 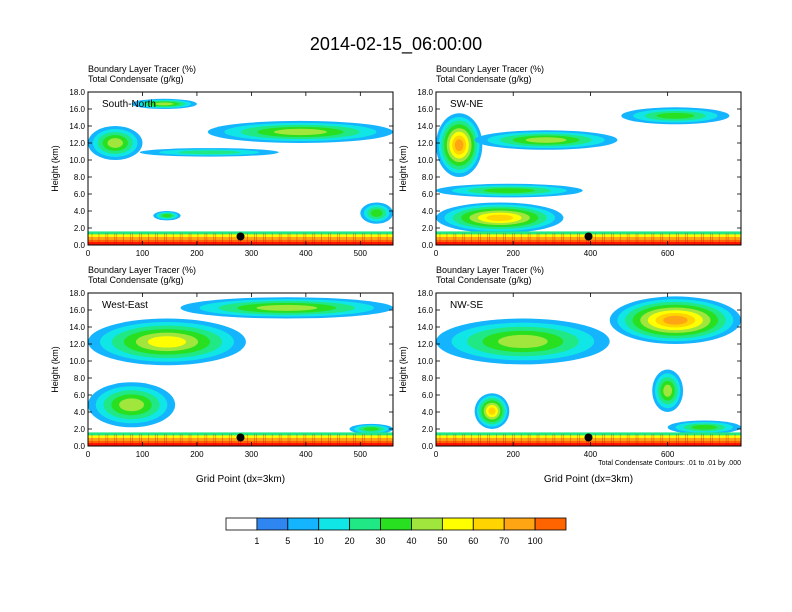 What do you see at coordinates (396, 44) in the screenshot?
I see `figure-title: 2014-02-15_06:00:00` at bounding box center [396, 44].